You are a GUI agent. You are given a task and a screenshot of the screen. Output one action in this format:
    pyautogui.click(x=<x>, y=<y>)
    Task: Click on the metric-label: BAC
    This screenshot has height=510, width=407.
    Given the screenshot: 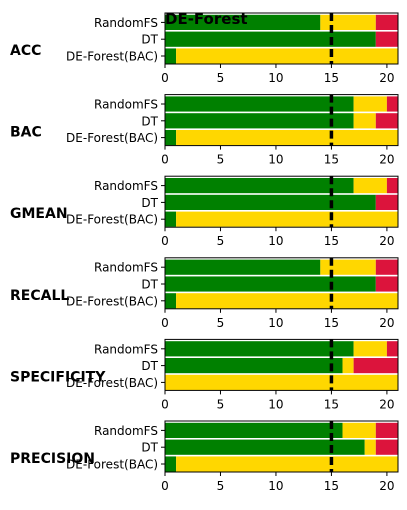 What is the action you would take?
    pyautogui.click(x=26, y=133)
    